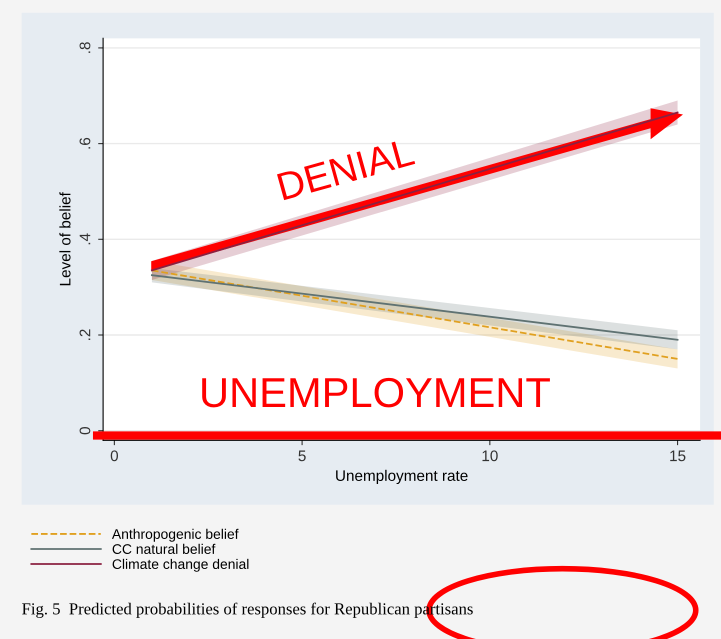 The width and height of the screenshot is (721, 639). I want to click on x-axis-title: Unemployment rate, so click(402, 477).